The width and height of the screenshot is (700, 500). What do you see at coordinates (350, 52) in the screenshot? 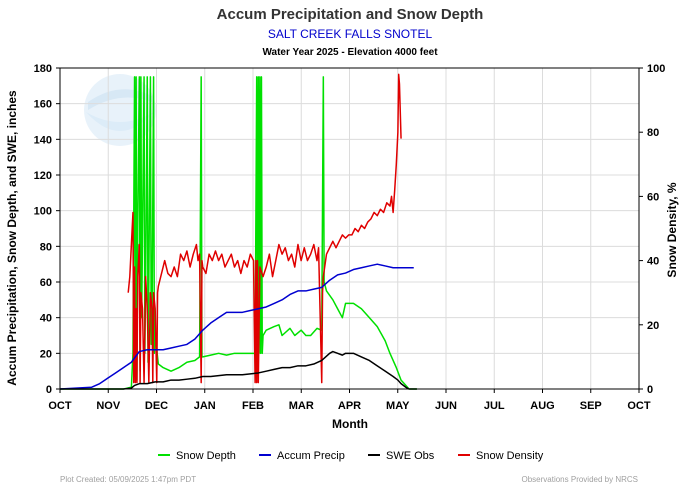
I see `chart-subtitle-2: Water Year 2025 - Elevation 4000 feet` at bounding box center [350, 52].